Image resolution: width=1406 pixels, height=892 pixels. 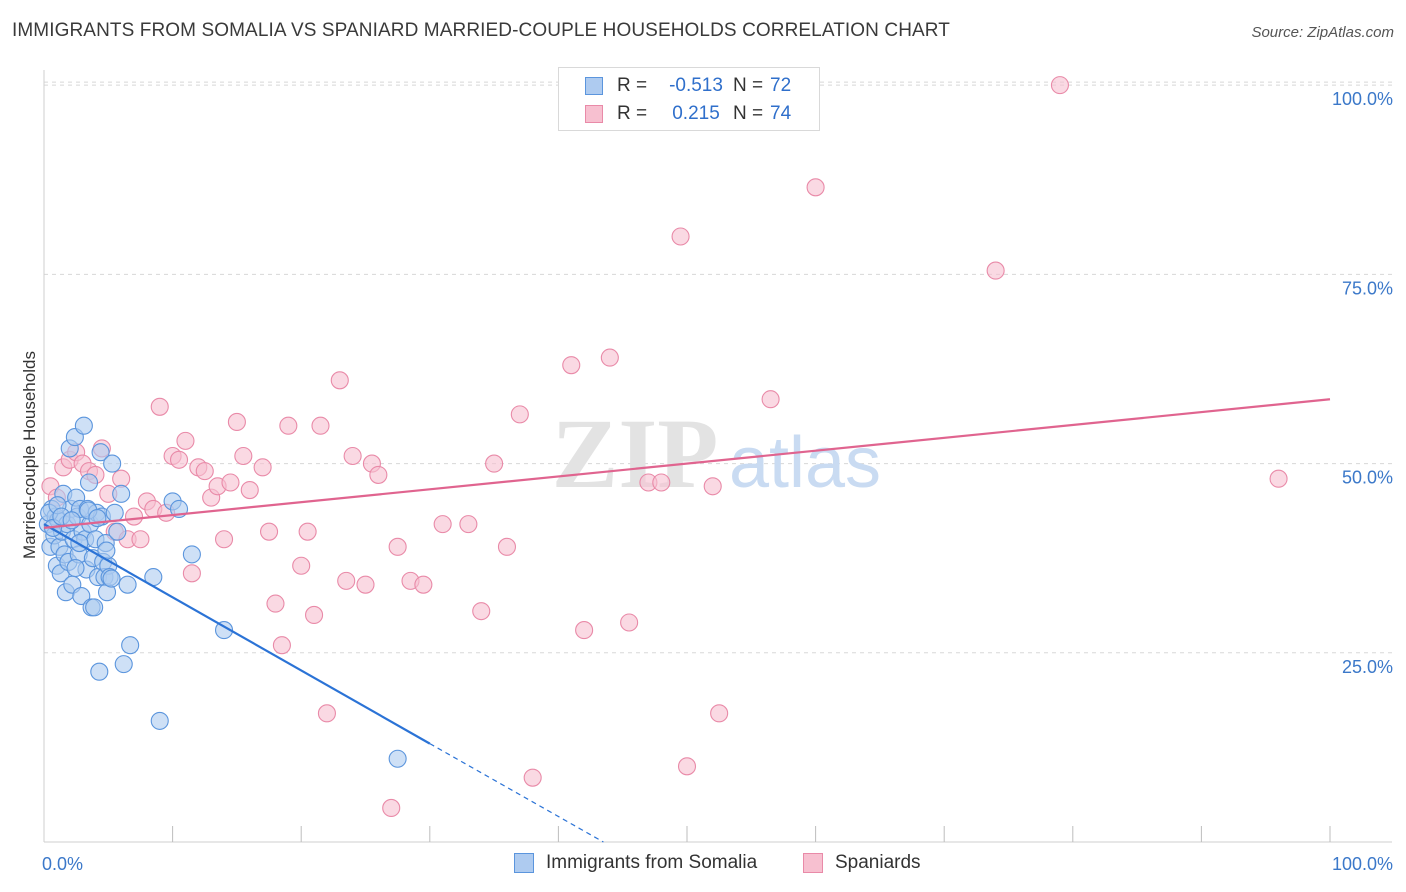 What do you see at coordinates (237, 634) in the screenshot?
I see `somalia-trend-line` at bounding box center [237, 634].